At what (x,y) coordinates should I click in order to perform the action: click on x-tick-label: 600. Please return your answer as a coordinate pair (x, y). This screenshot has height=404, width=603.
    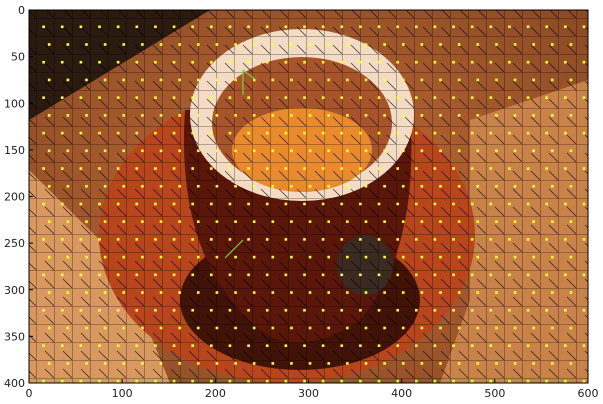
    Looking at the image, I should click on (588, 393).